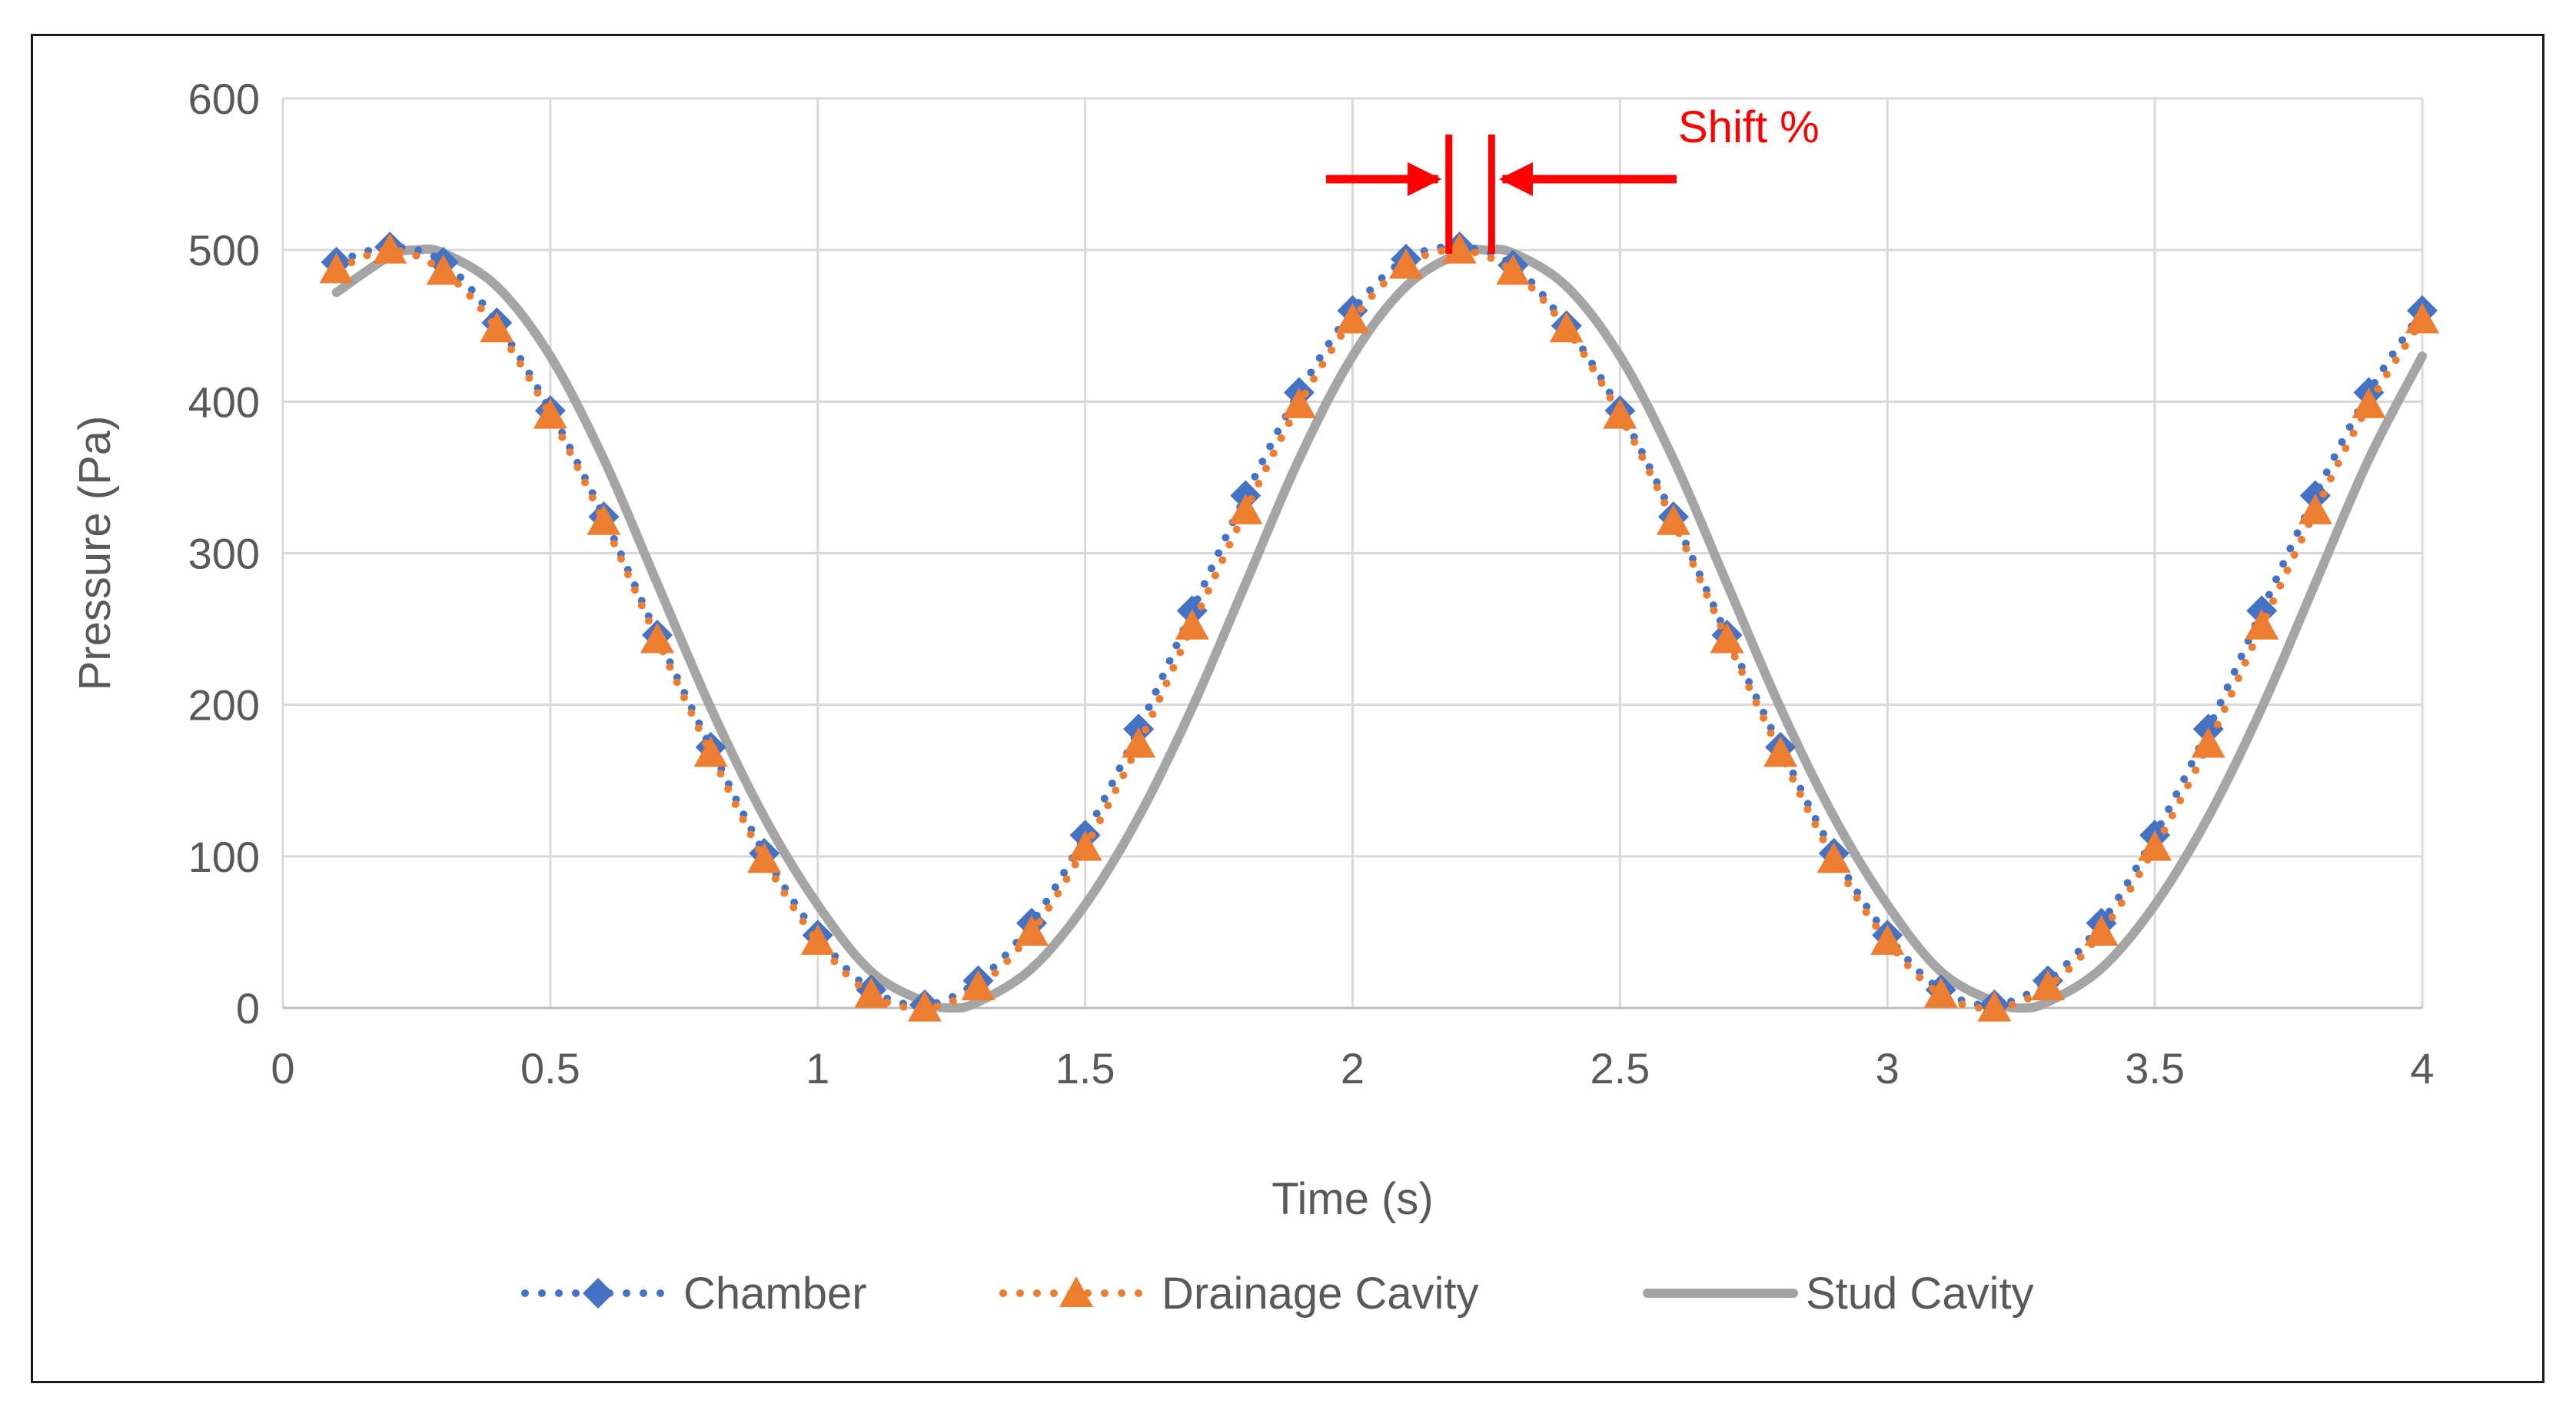  What do you see at coordinates (1888, 1068) in the screenshot?
I see `x-tick-label: 3` at bounding box center [1888, 1068].